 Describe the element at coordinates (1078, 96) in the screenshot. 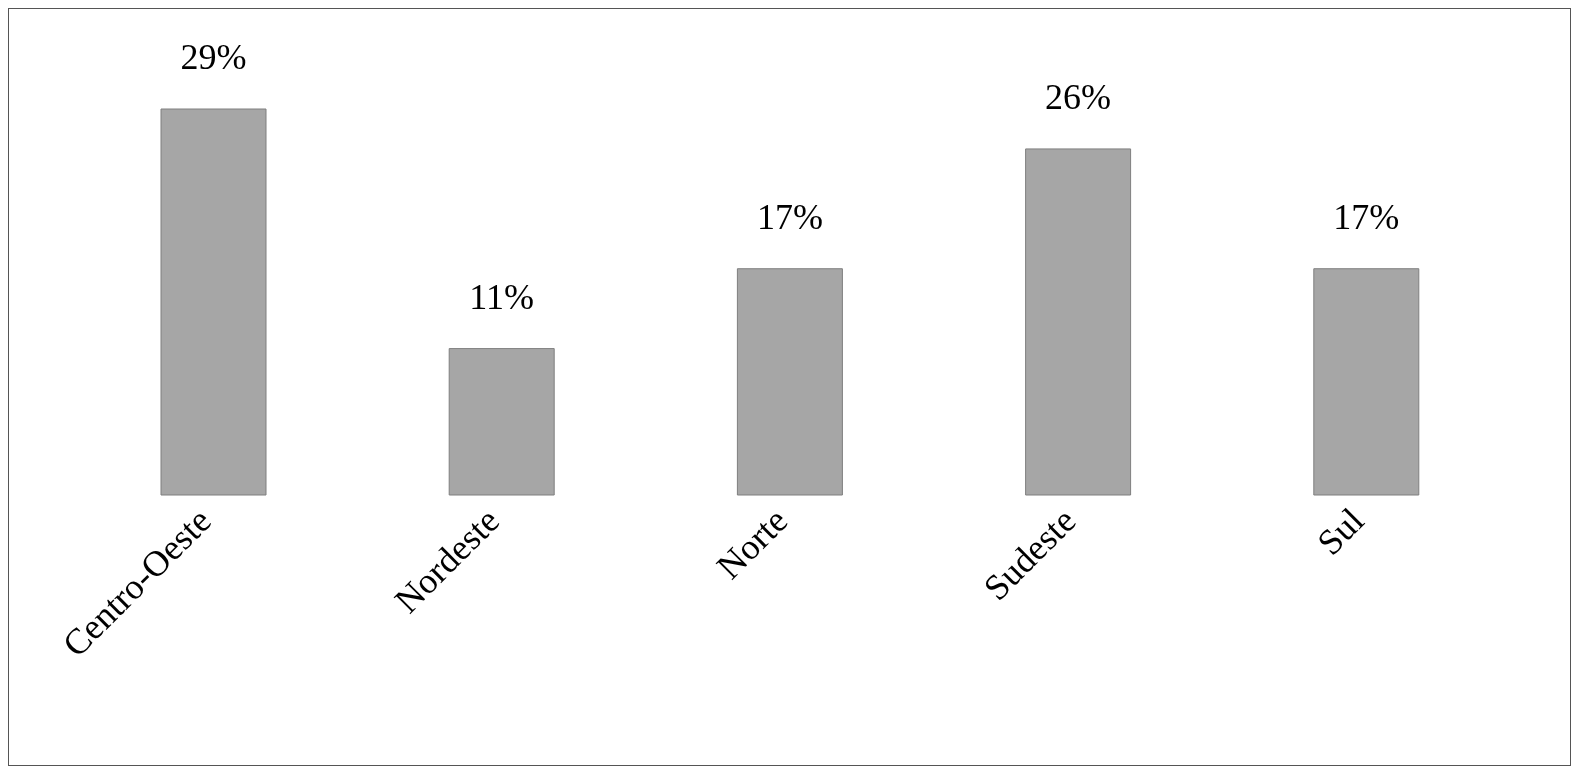

I see `data-label: 26%` at that location.